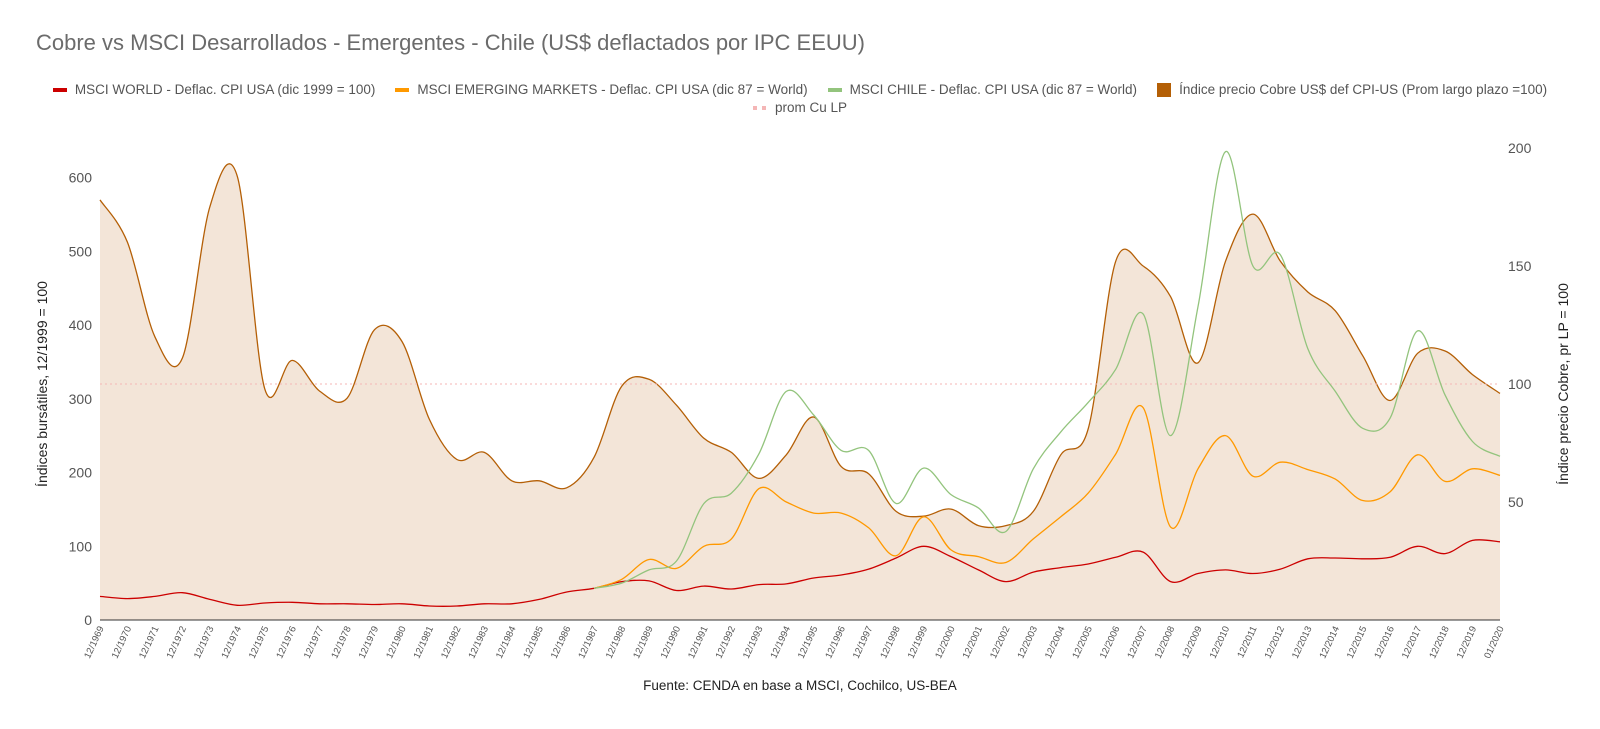 The width and height of the screenshot is (1600, 729). I want to click on x-axis-tick-label: 12/1971, so click(149, 643).